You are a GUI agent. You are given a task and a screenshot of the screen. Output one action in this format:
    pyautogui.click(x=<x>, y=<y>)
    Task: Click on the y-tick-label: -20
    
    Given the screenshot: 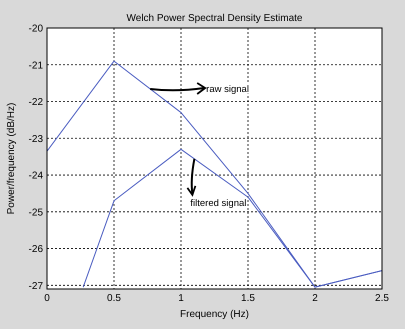 What is the action you would take?
    pyautogui.click(x=36, y=29)
    